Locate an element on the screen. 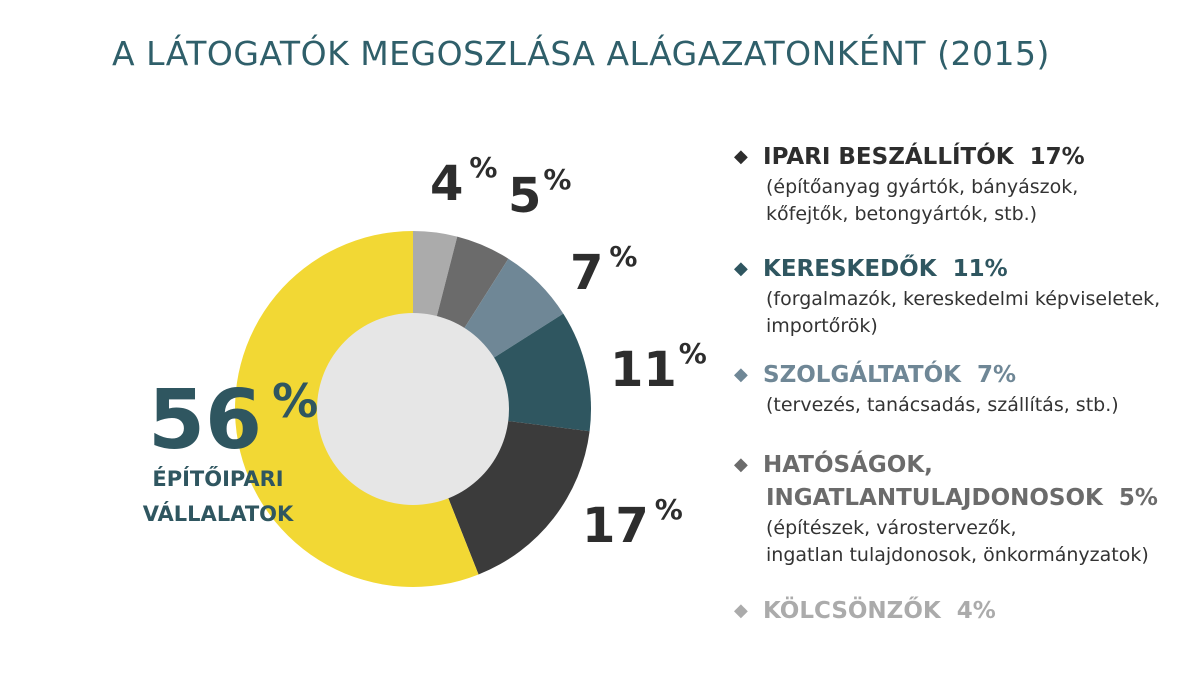 The image size is (1200, 694). slice-label-5: 5% is located at coordinates (540, 193).